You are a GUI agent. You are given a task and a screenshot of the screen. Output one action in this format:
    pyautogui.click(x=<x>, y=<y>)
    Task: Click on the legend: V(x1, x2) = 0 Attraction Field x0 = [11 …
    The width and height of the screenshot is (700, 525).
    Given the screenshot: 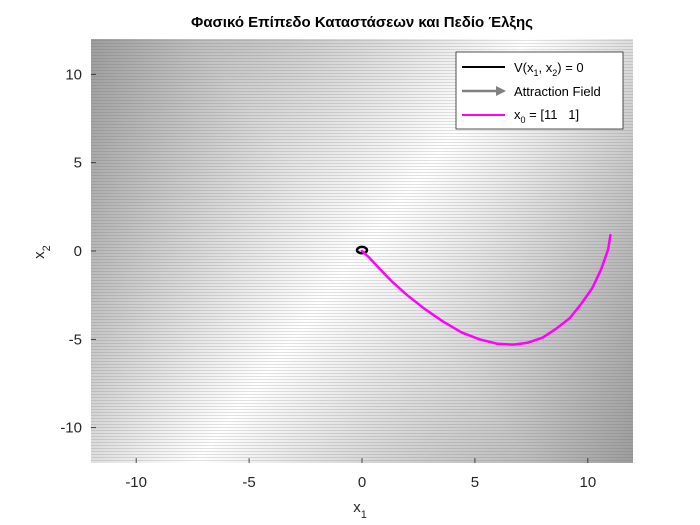 What is the action you would take?
    pyautogui.click(x=539, y=90)
    